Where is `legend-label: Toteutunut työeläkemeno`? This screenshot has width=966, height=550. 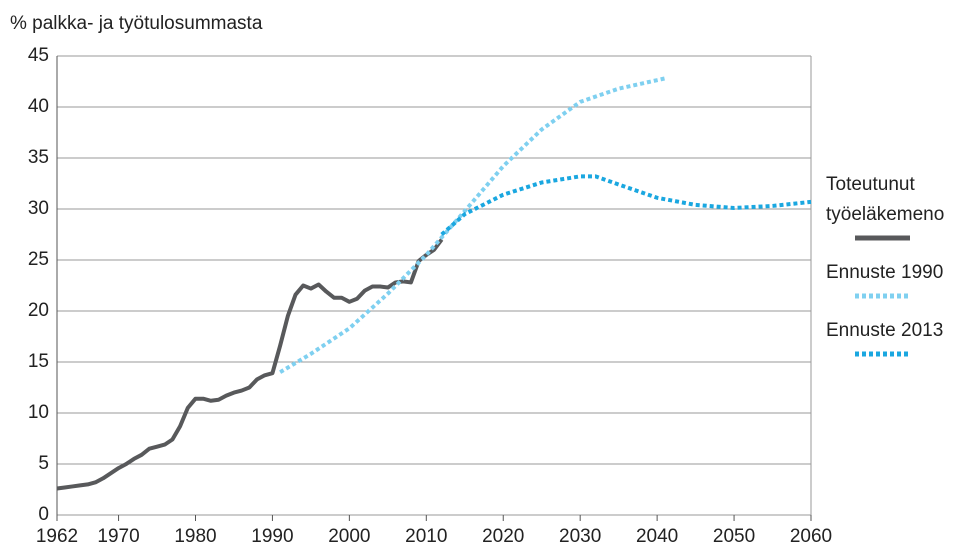 legend-label: Toteutunut työeläkemeno is located at coordinates (885, 199).